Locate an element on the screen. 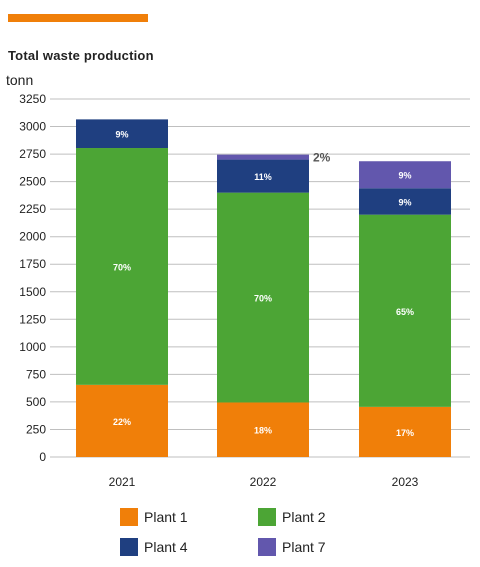  data-label: 11% is located at coordinates (263, 177).